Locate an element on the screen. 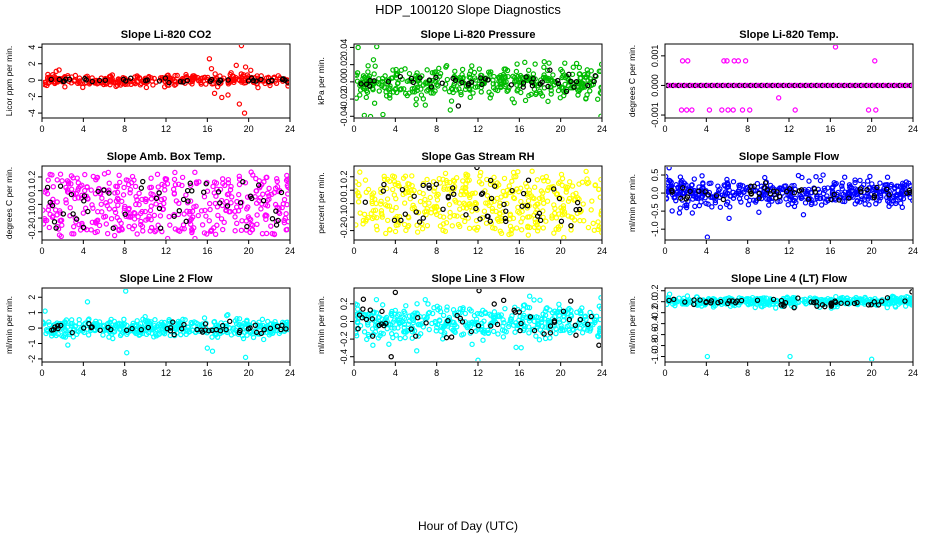 The image size is (936, 540). x-tick-label: 0 is located at coordinates (353, 129).